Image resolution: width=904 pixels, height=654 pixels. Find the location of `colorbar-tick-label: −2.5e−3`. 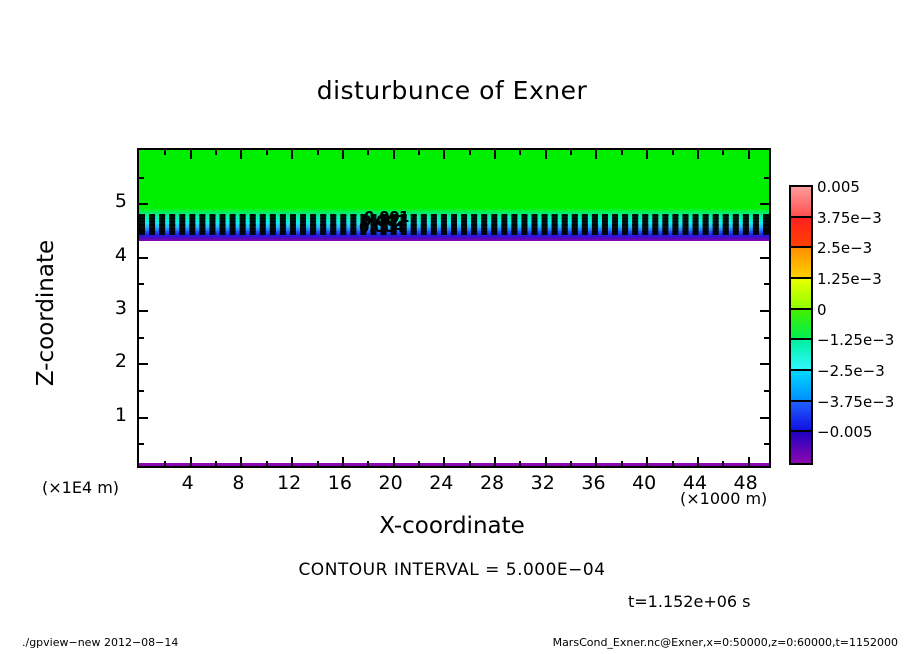

colorbar-tick-label: −2.5e−3 is located at coordinates (851, 371).